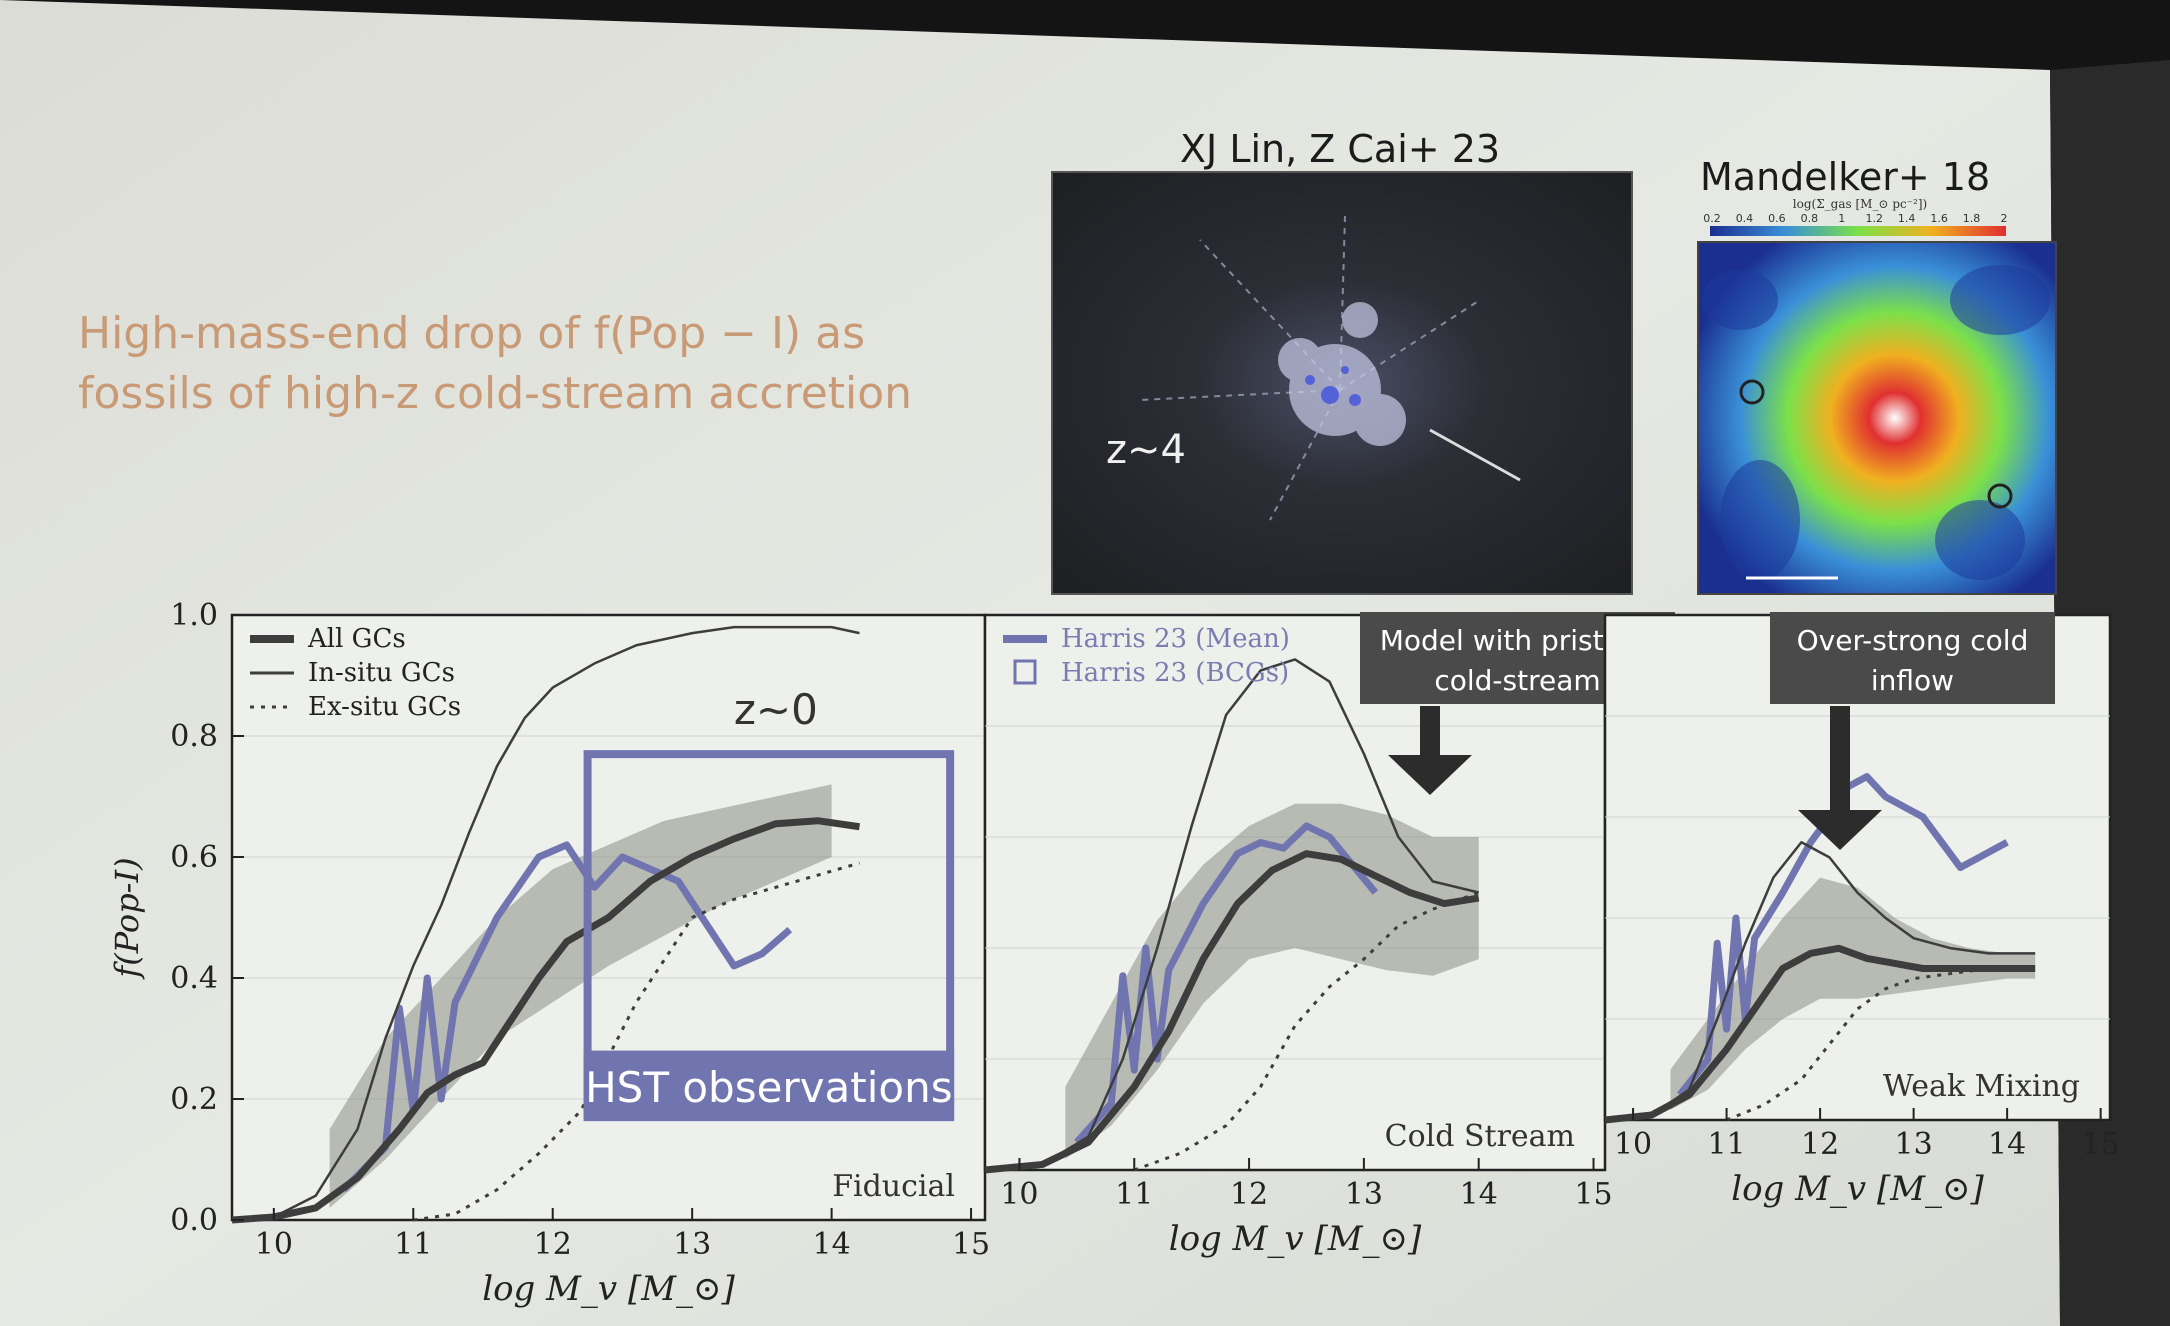  Describe the element at coordinates (1877, 418) in the screenshot. I see `right-simulation-image` at that location.